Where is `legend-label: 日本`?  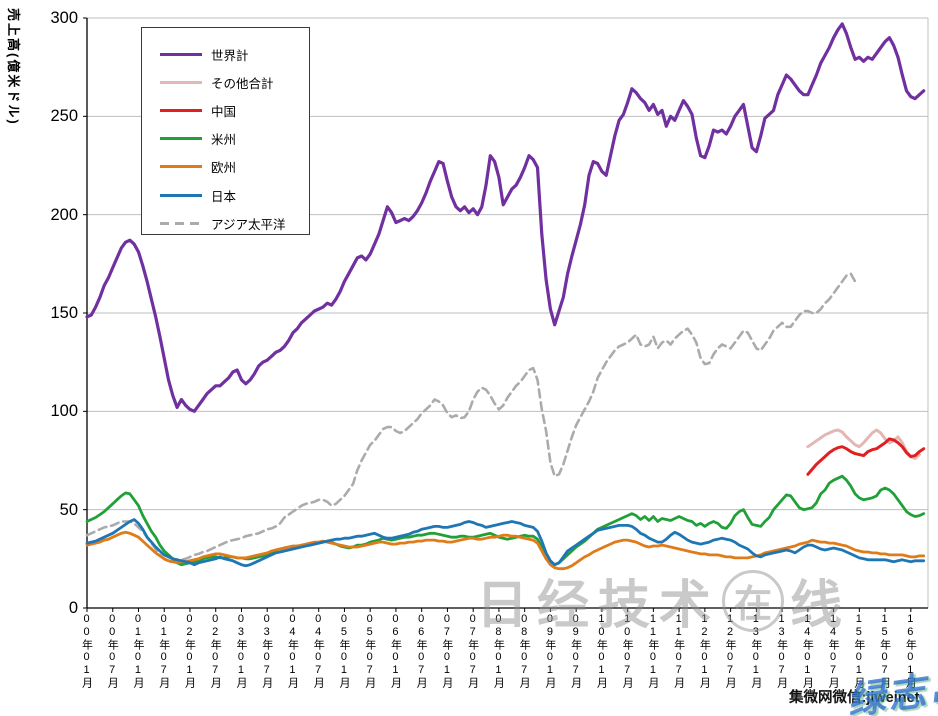
legend-label: 日本 is located at coordinates (224, 196).